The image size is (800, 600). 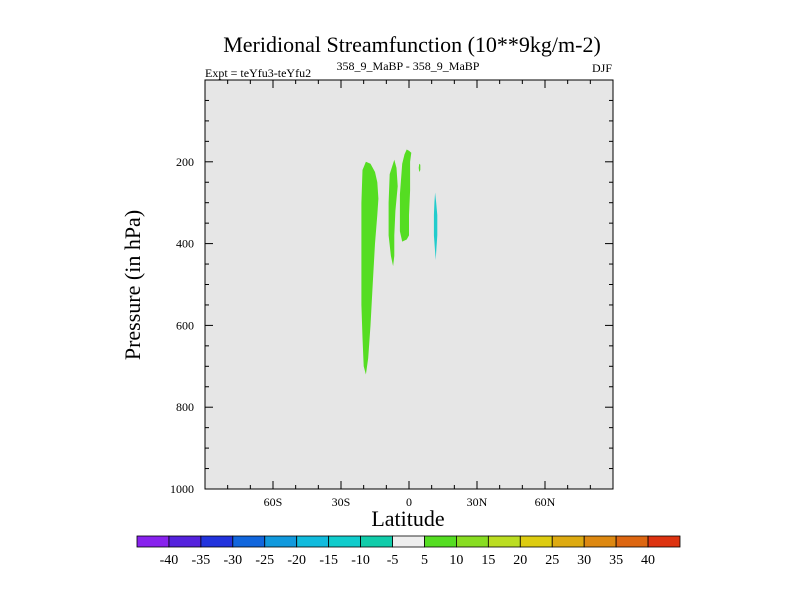 I want to click on colorbar-label: -5, so click(x=393, y=560).